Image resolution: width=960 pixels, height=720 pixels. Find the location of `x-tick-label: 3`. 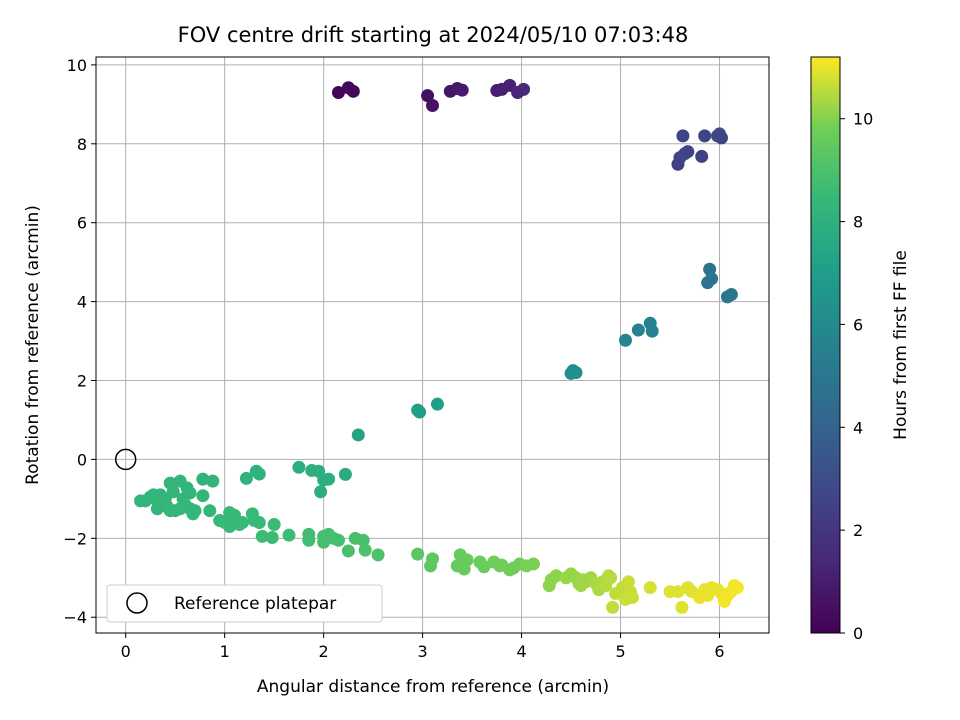

x-tick-label: 3 is located at coordinates (423, 651).